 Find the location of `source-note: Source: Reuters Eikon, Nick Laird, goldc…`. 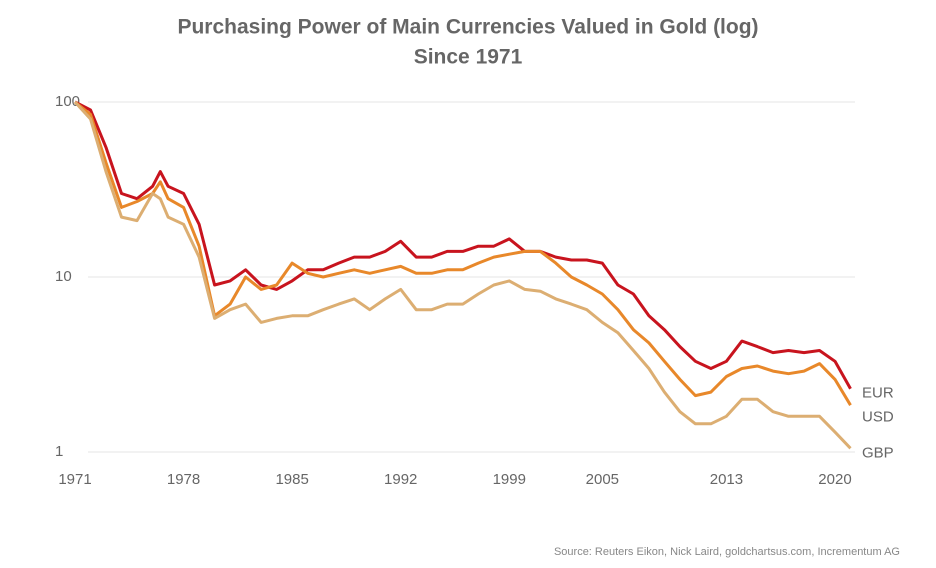

source-note: Source: Reuters Eikon, Nick Laird, goldc… is located at coordinates (727, 552).